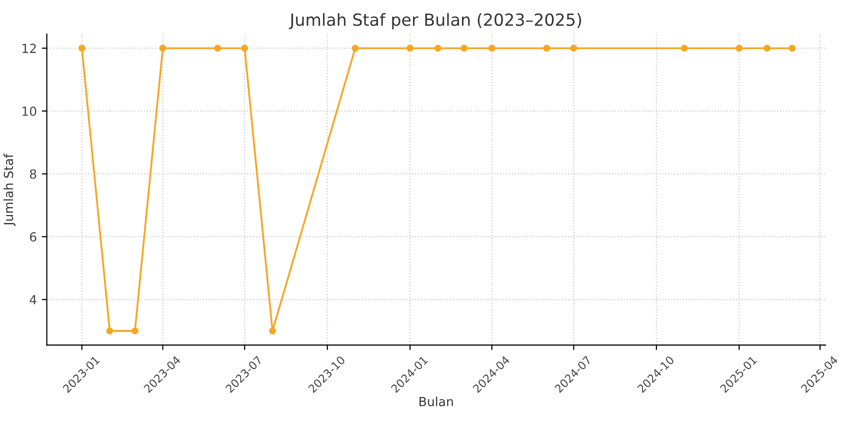  I want to click on y-tick-label: 10, so click(29, 111).